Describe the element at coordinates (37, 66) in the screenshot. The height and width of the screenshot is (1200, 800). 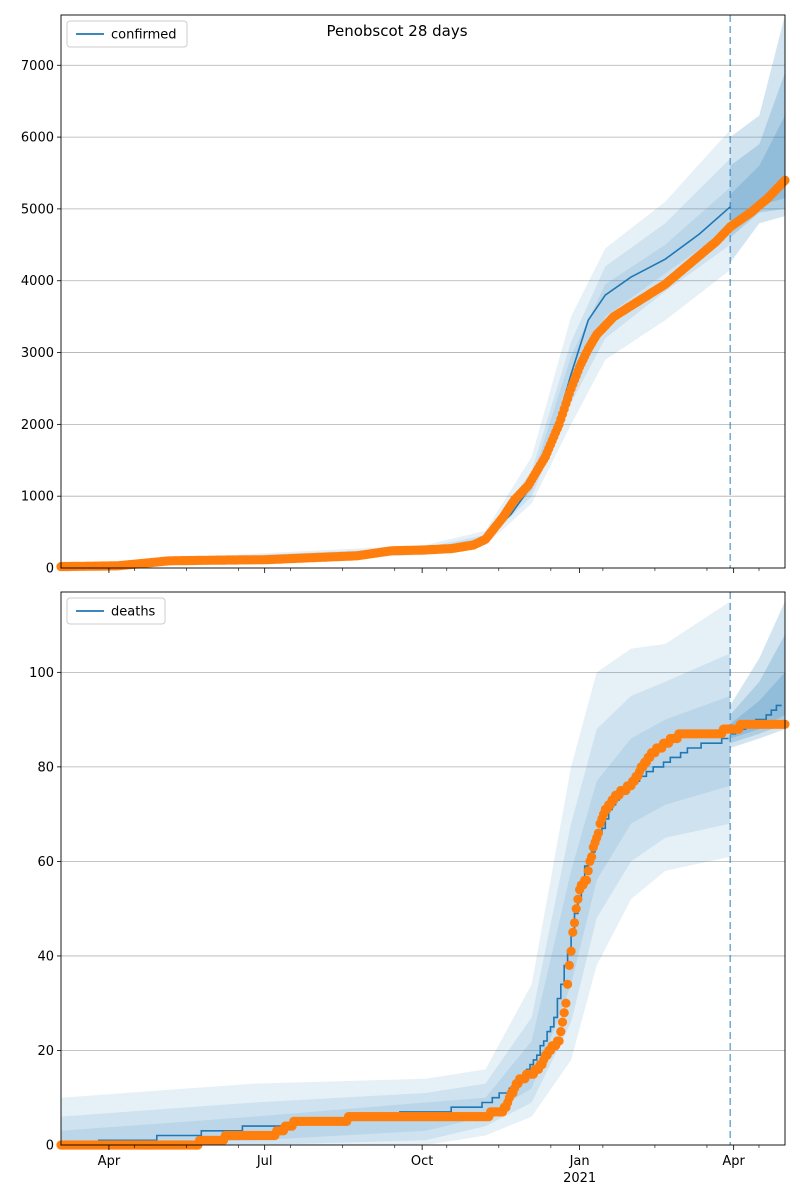
I see `y-tick-label: 7000` at that location.